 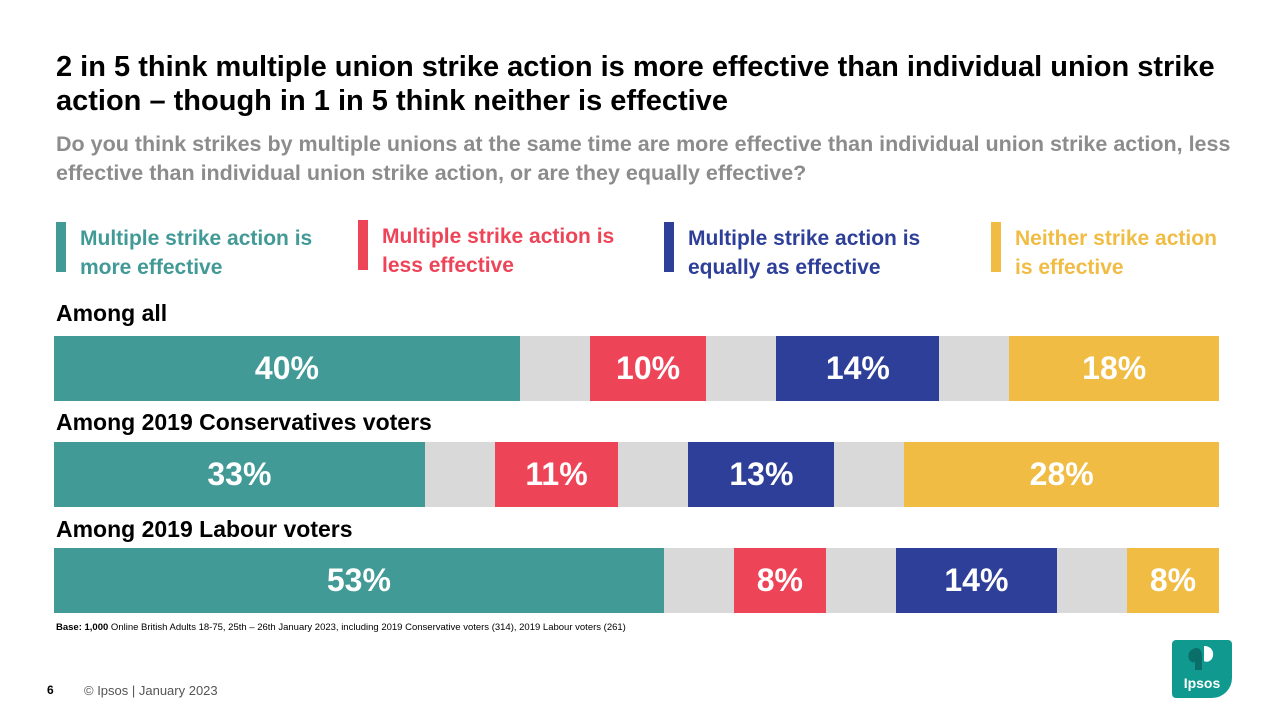 What do you see at coordinates (204, 529) in the screenshot?
I see `group-label-labour: Among 2019 Labour voters` at bounding box center [204, 529].